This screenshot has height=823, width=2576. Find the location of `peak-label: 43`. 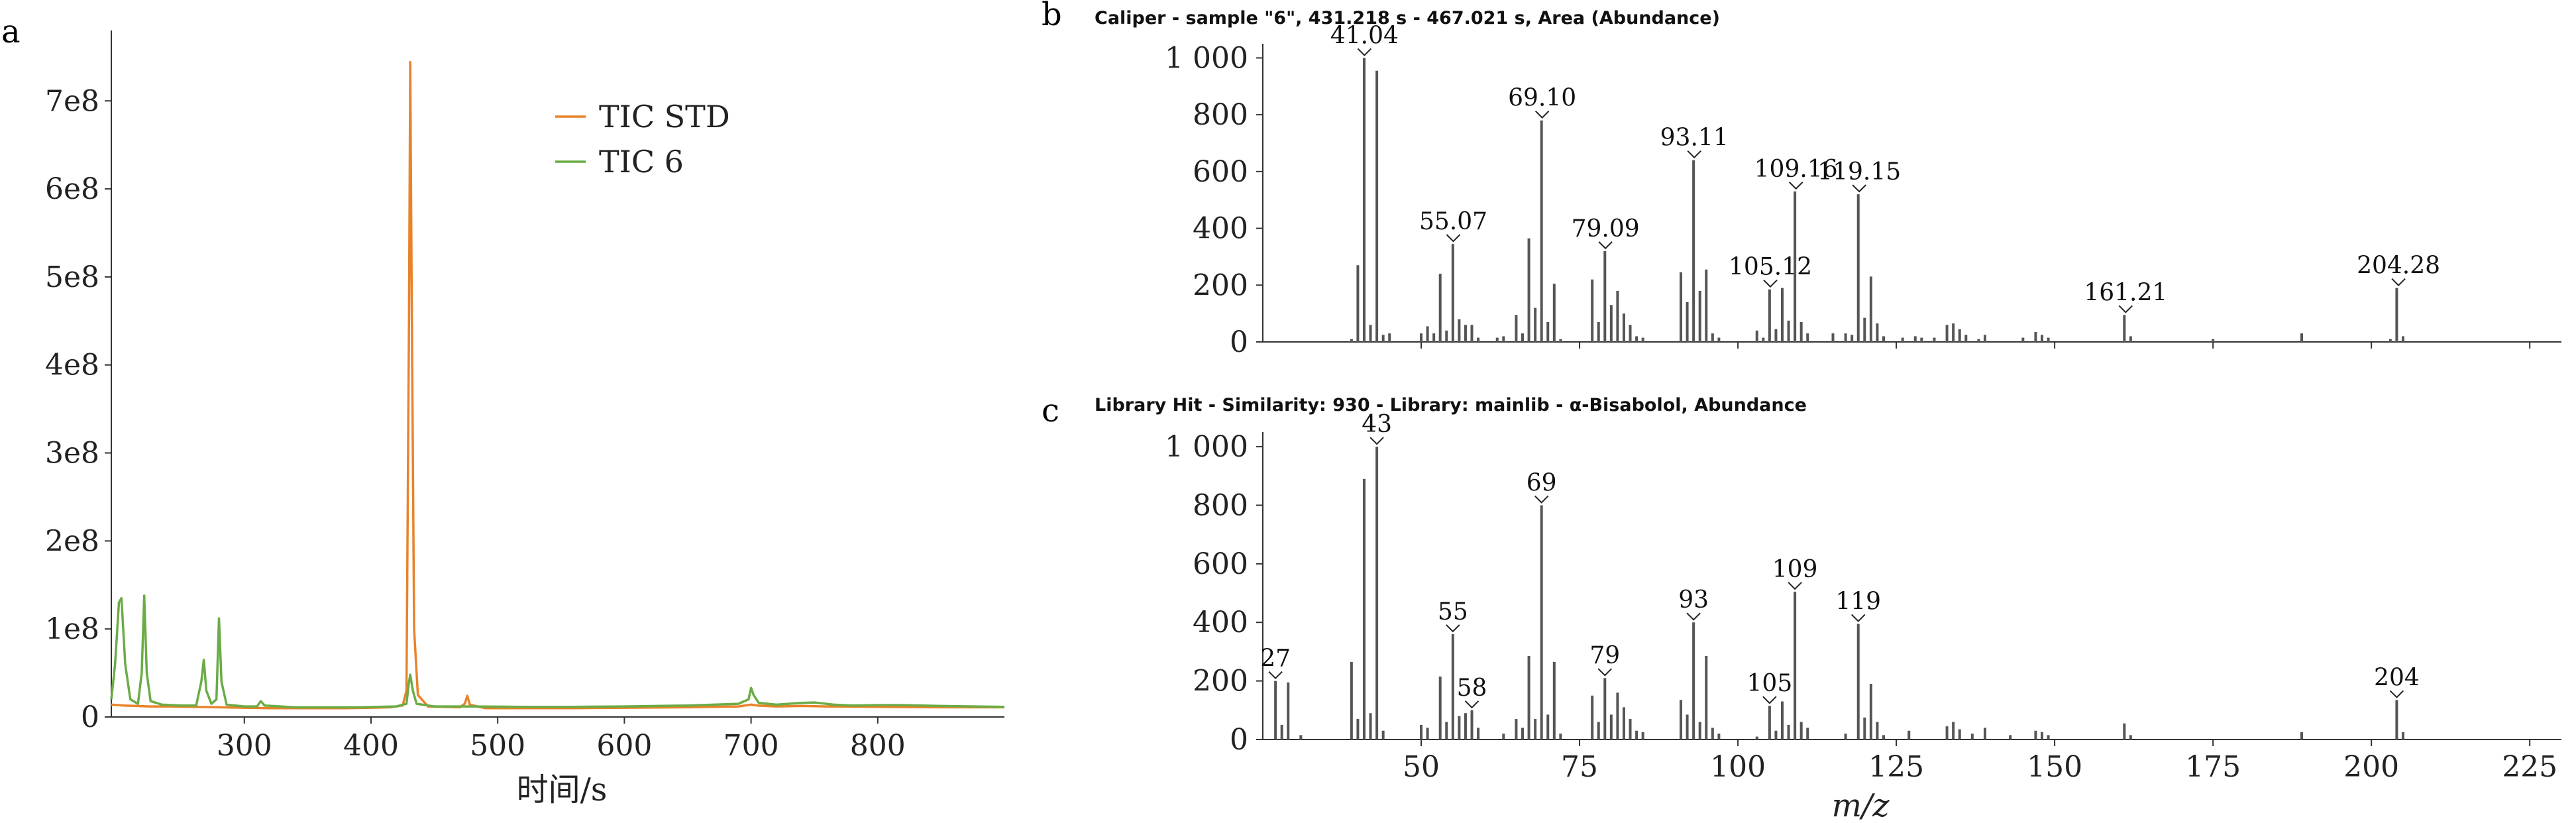

peak-label: 43 is located at coordinates (1377, 424).